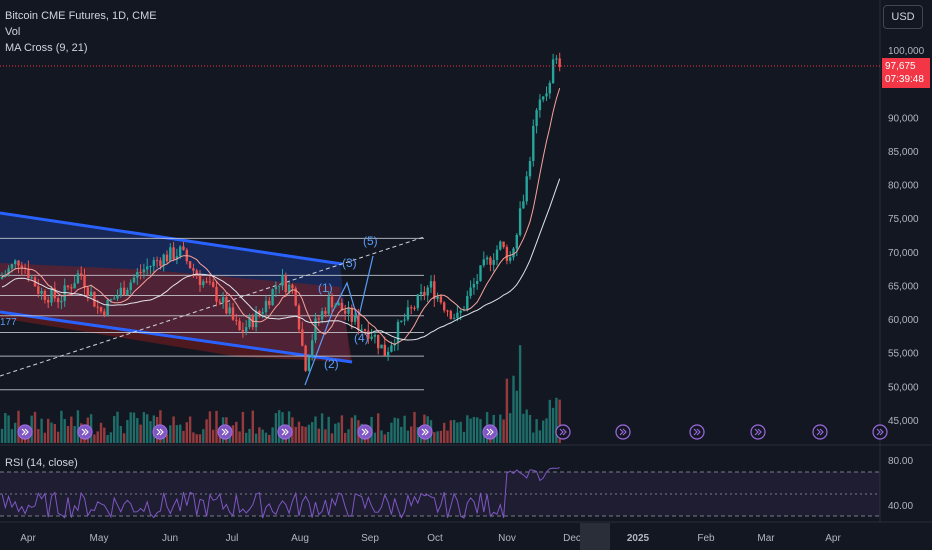 Image resolution: width=932 pixels, height=550 pixels. What do you see at coordinates (339, 320) in the screenshot?
I see `elliott-wave-path` at bounding box center [339, 320].